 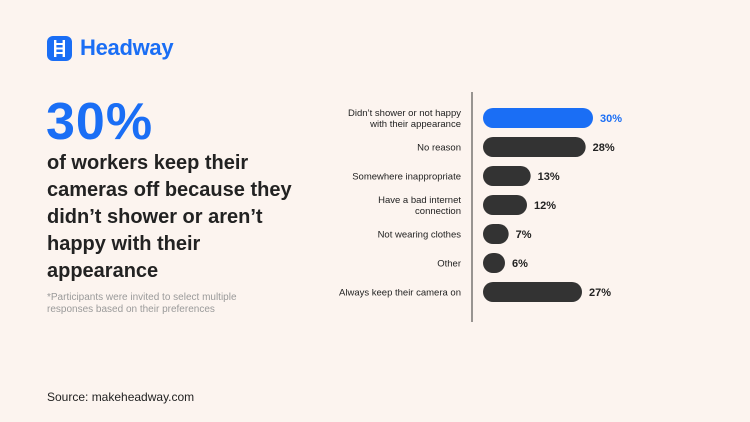 What do you see at coordinates (127, 47) in the screenshot?
I see `brand-name: Headway` at bounding box center [127, 47].